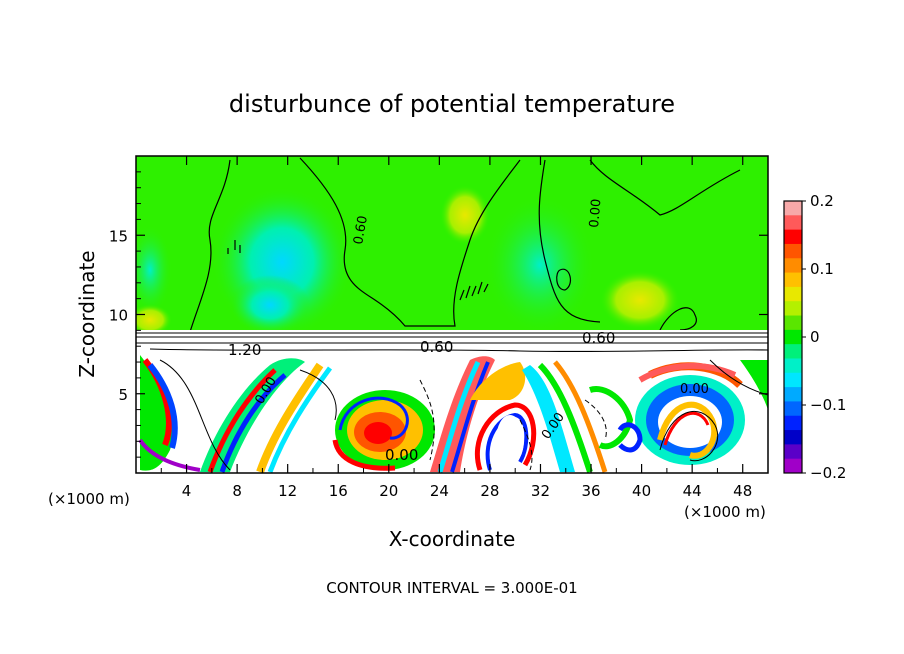  What do you see at coordinates (725, 512) in the screenshot?
I see `x-unit-right: (×1000 m)` at bounding box center [725, 512].